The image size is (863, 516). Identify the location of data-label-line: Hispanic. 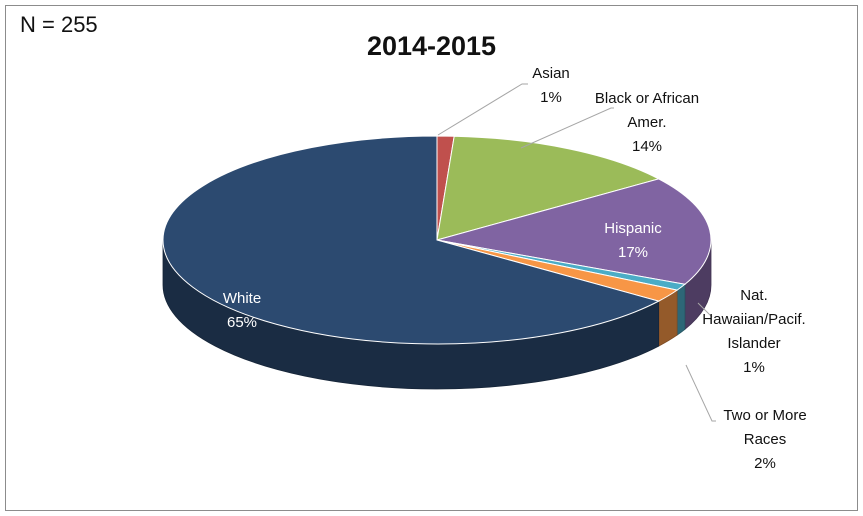
(633, 228).